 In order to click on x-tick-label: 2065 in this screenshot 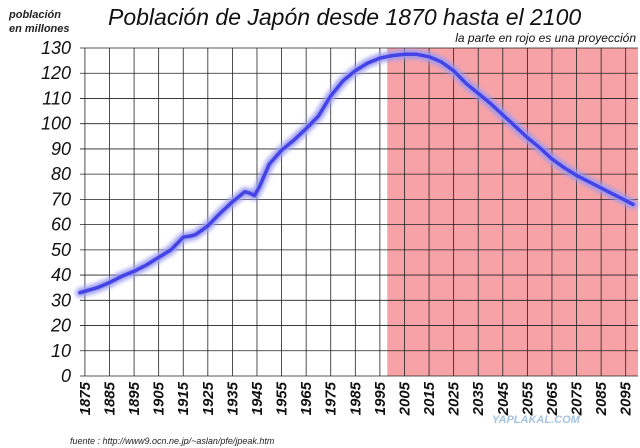, I will do `click(552, 398)`.